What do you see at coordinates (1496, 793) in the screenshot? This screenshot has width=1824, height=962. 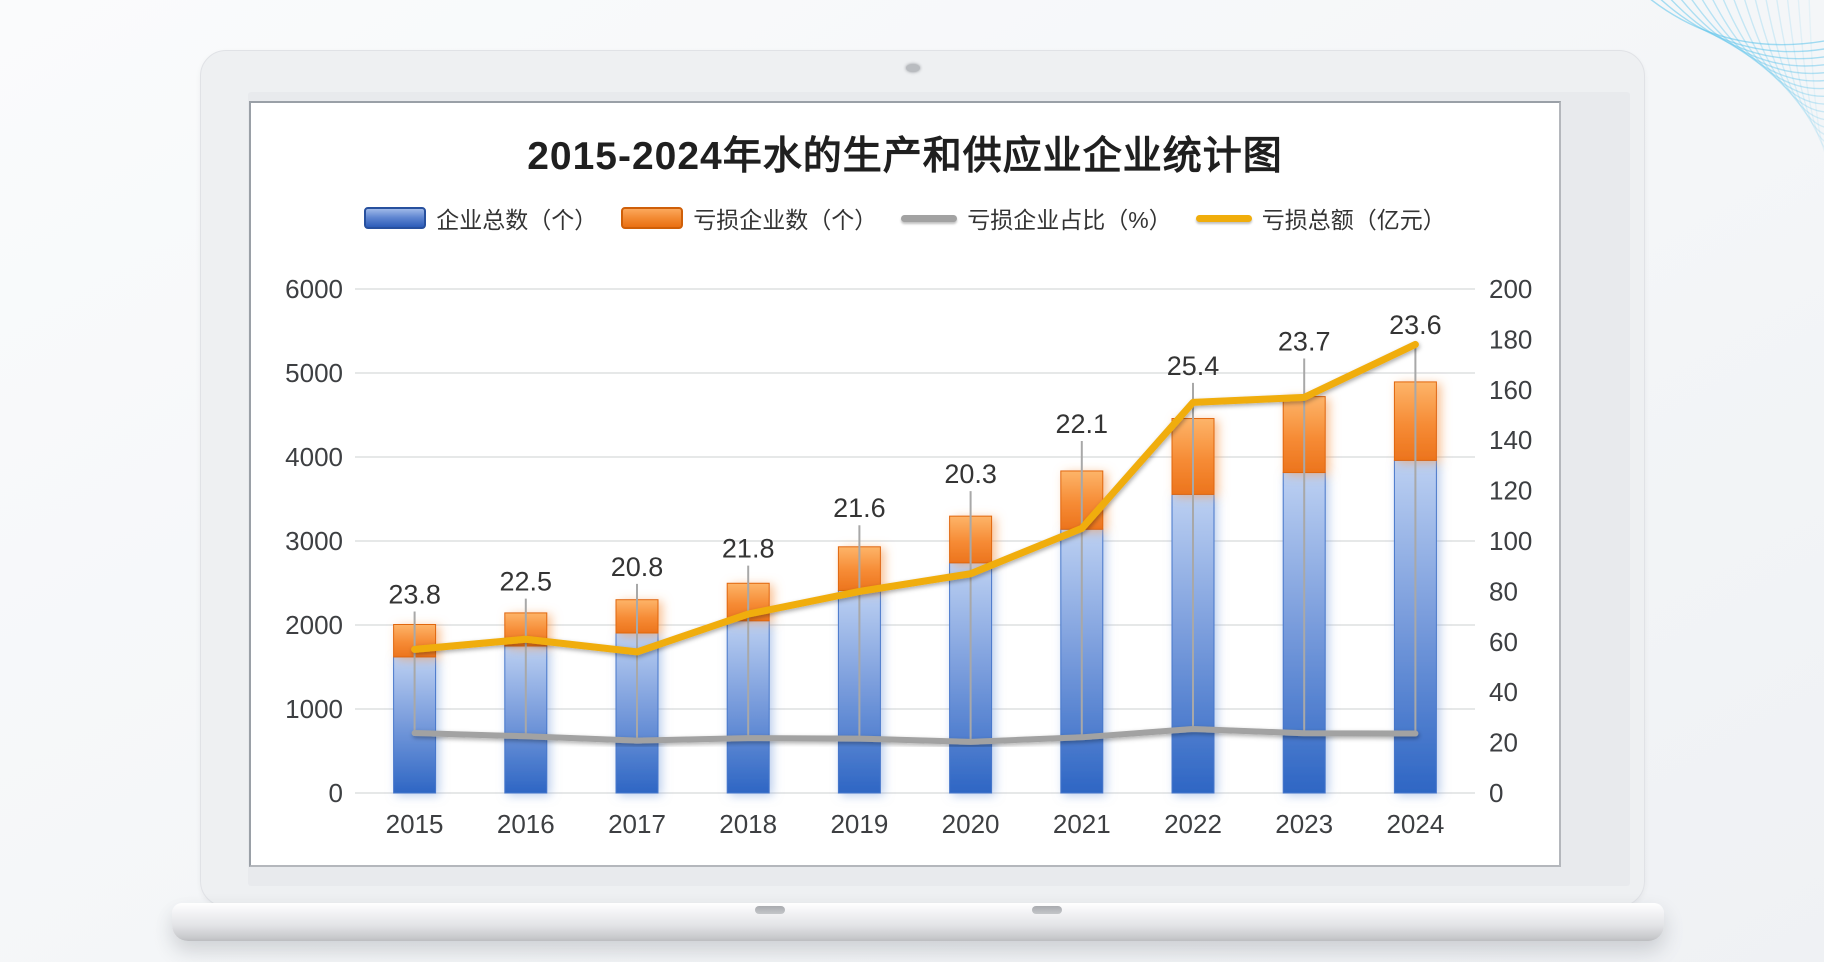 I see `right-axis-tick-label: 0` at bounding box center [1496, 793].